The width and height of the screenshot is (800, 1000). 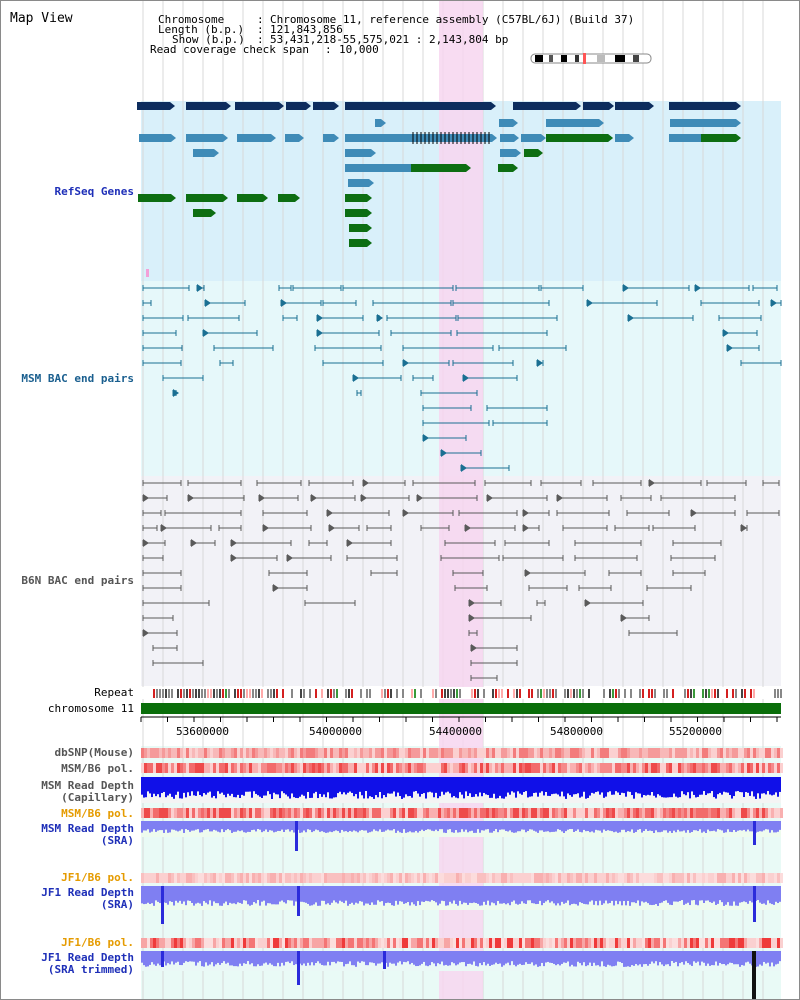 What do you see at coordinates (328, 49) in the screenshot?
I see `coverage-sep: :` at bounding box center [328, 49].